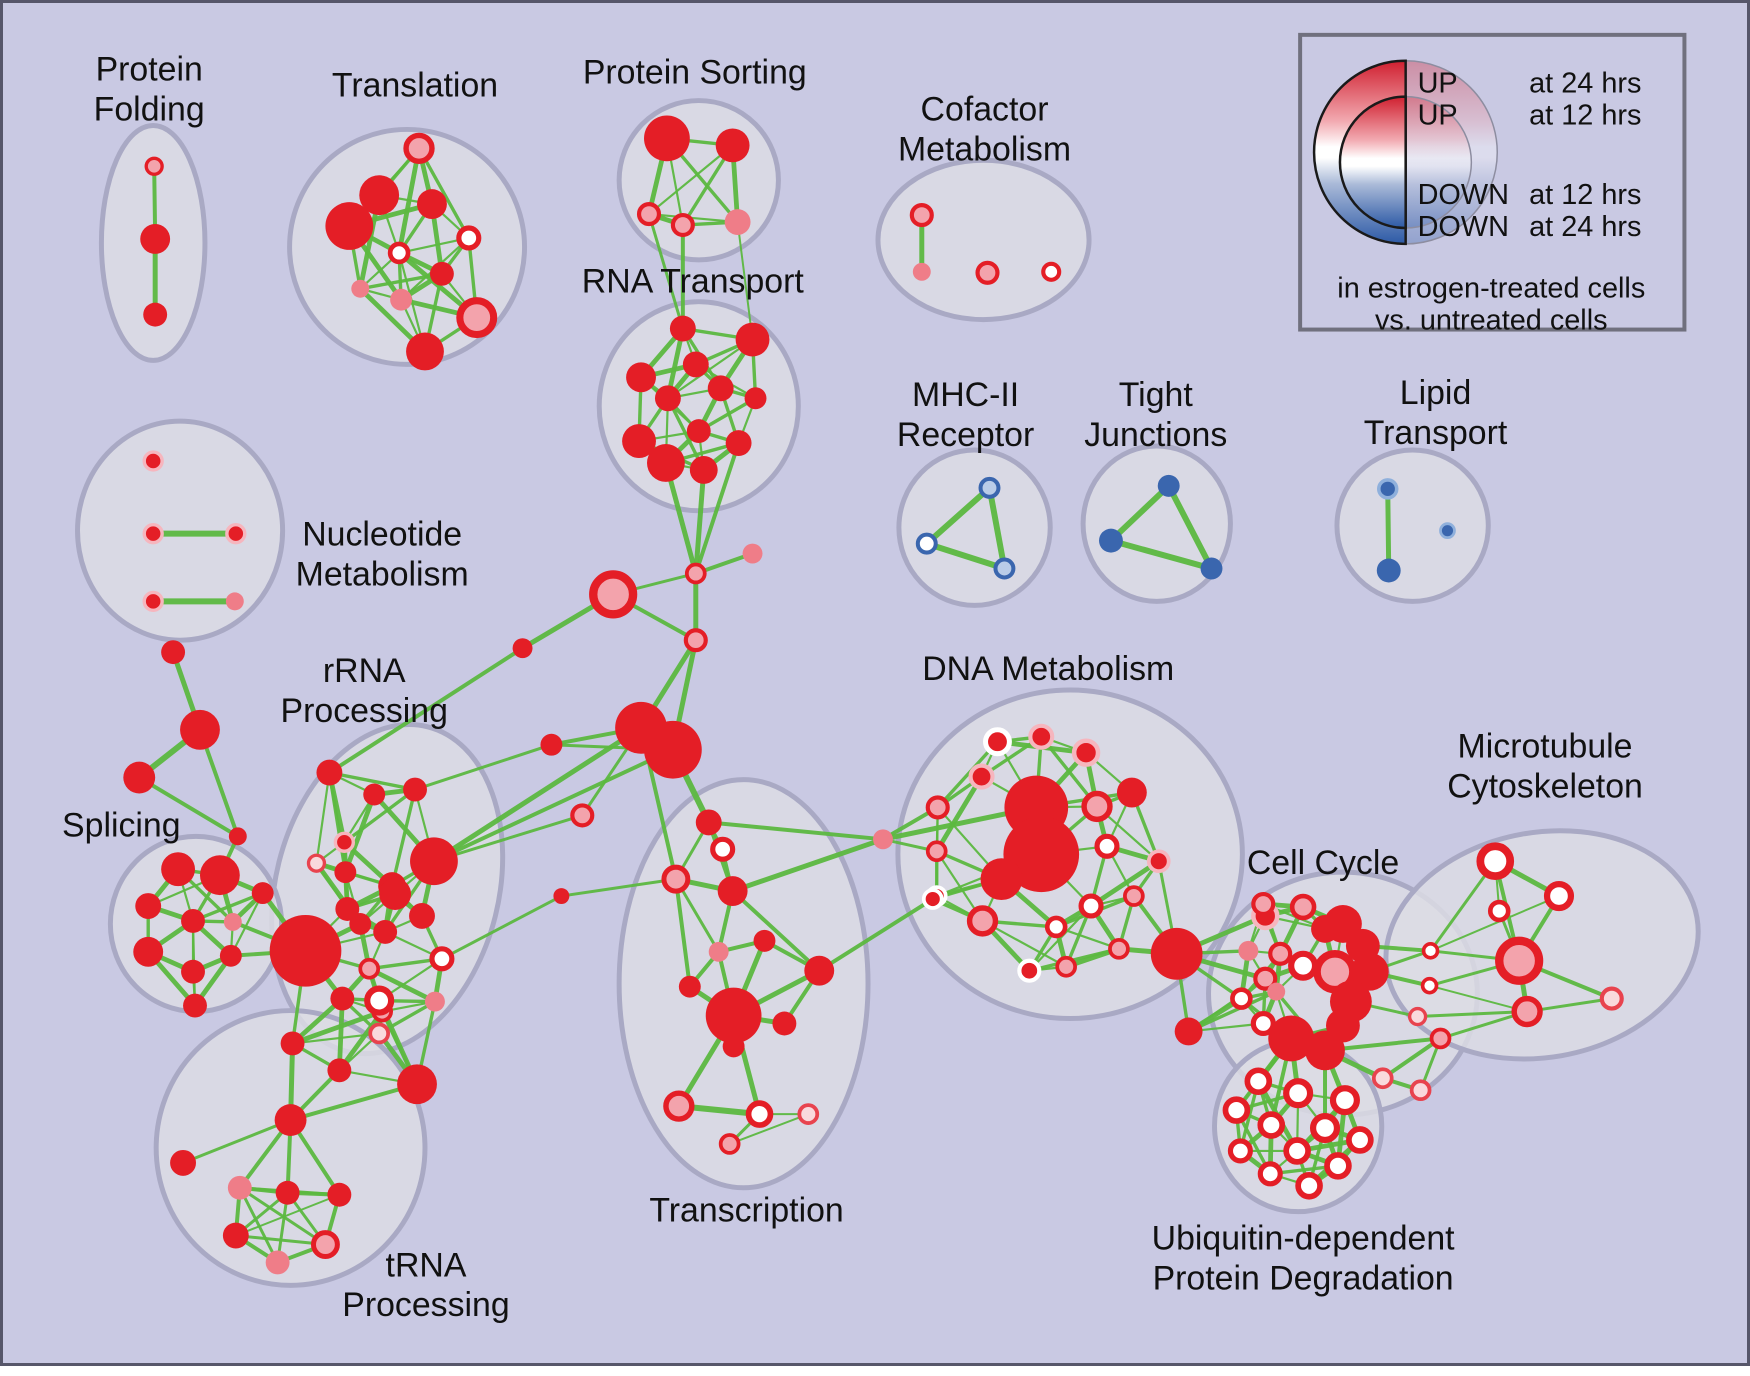  I want to click on cluster-label-protein-folding: Protein, so click(149, 70).